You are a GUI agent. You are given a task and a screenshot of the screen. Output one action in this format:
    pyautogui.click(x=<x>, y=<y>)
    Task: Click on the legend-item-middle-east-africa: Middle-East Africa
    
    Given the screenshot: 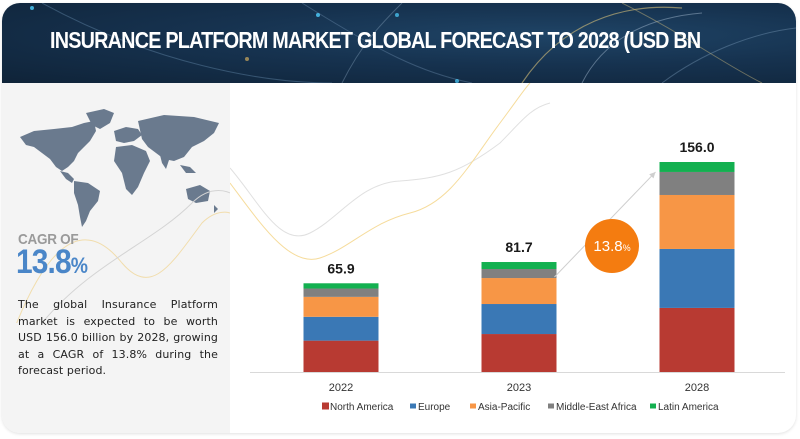 What is the action you would take?
    pyautogui.click(x=592, y=407)
    